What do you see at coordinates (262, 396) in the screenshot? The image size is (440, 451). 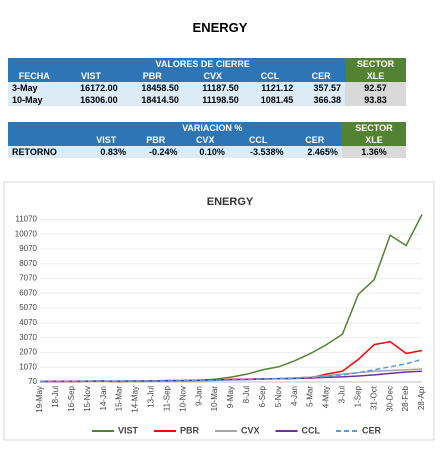 I see `x-tick-label: 6-Sep` at bounding box center [262, 396].